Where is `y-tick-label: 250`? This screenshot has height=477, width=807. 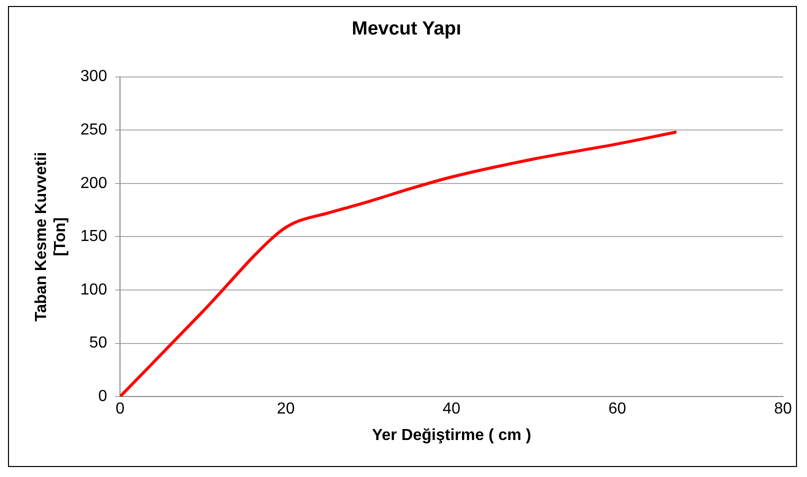
y-tick-label: 250 is located at coordinates (94, 130).